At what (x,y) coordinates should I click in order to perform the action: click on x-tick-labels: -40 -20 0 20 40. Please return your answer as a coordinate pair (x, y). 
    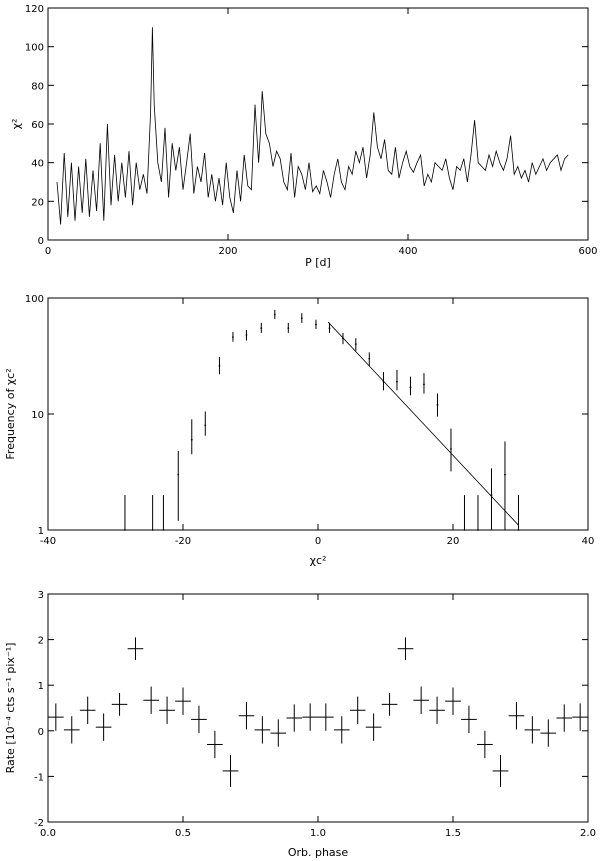
    Looking at the image, I should click on (317, 541).